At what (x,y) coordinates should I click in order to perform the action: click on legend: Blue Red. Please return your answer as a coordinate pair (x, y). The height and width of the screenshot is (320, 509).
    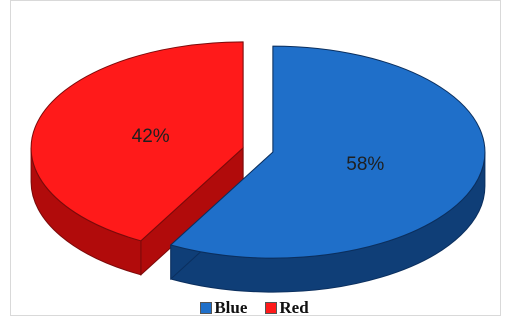
    Looking at the image, I should click on (254, 308).